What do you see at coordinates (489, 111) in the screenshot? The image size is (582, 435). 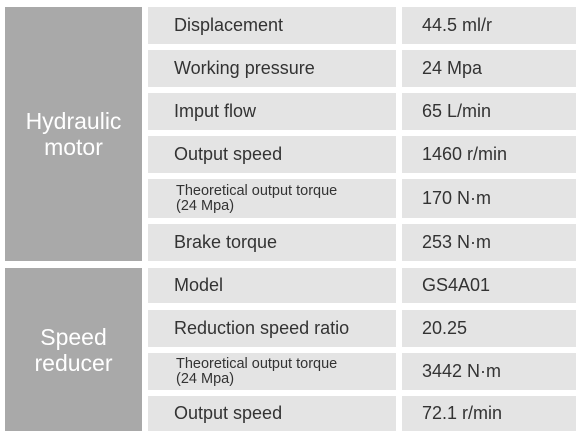 I see `spec-value: 65 L/min` at bounding box center [489, 111].